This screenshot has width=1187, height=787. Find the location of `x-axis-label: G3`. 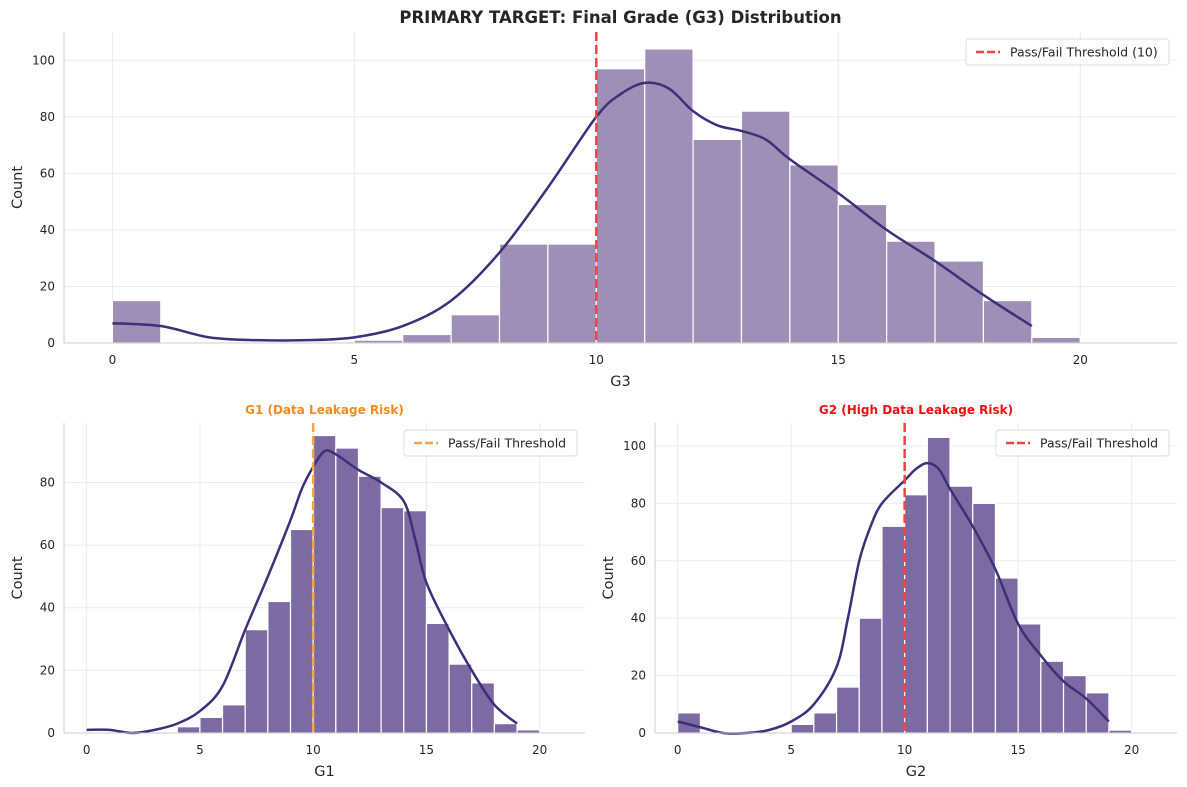

x-axis-label: G3 is located at coordinates (620, 382).